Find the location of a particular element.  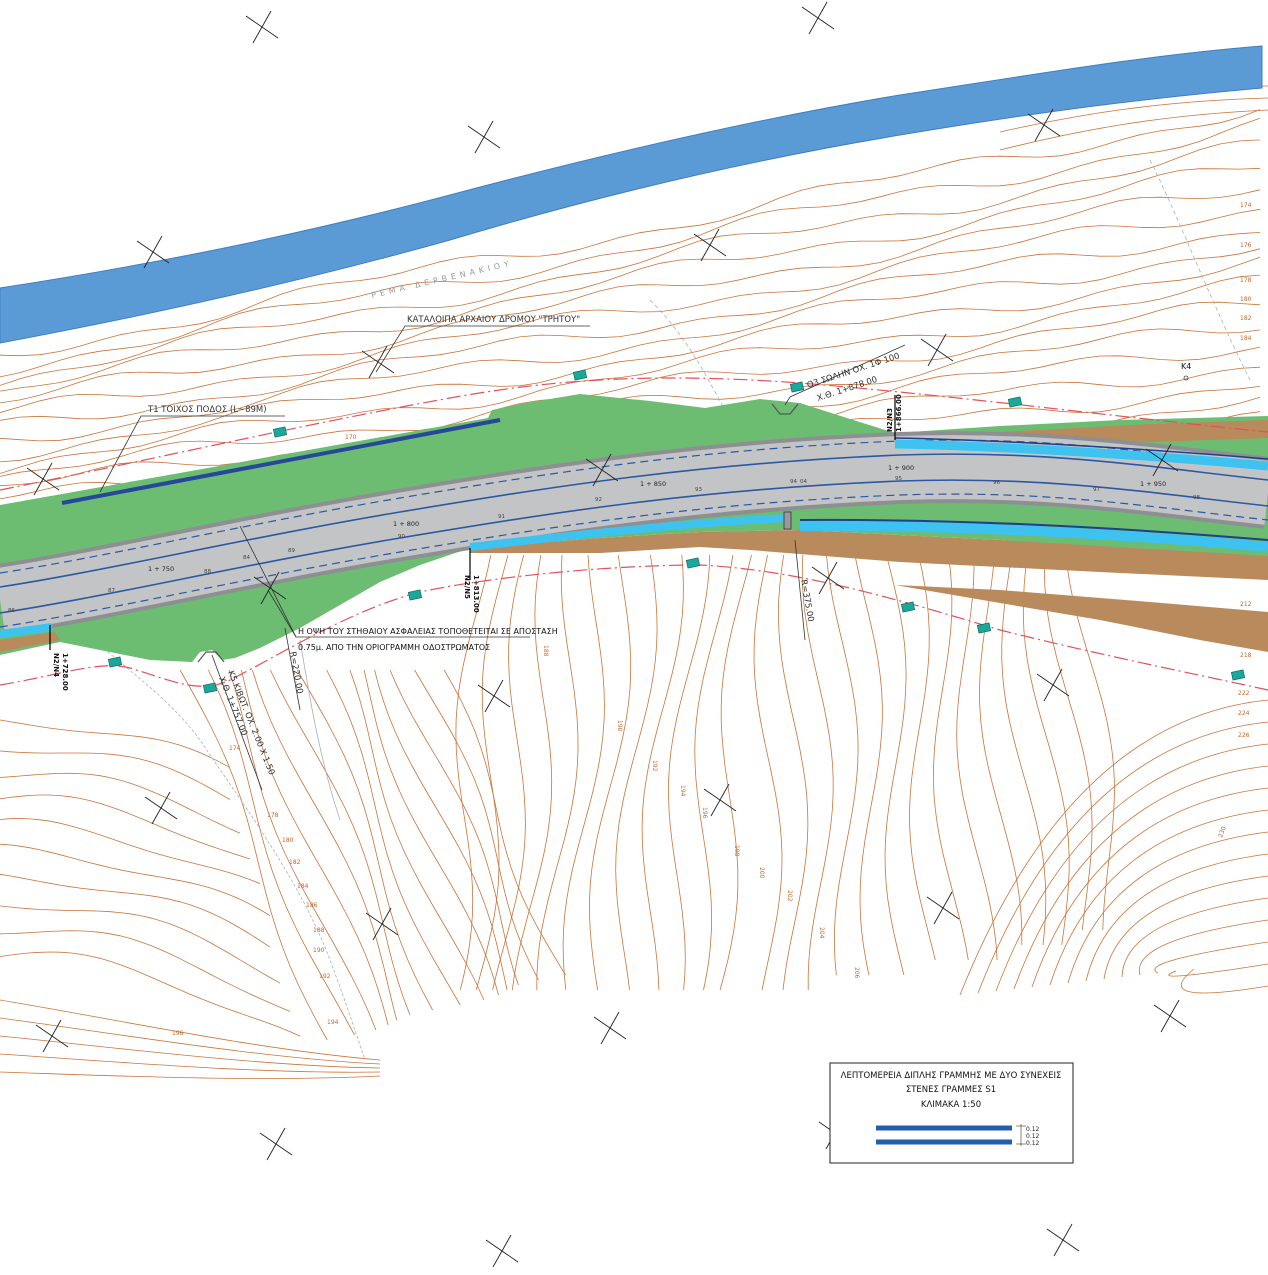

embankment-left is located at coordinates (30, 642).